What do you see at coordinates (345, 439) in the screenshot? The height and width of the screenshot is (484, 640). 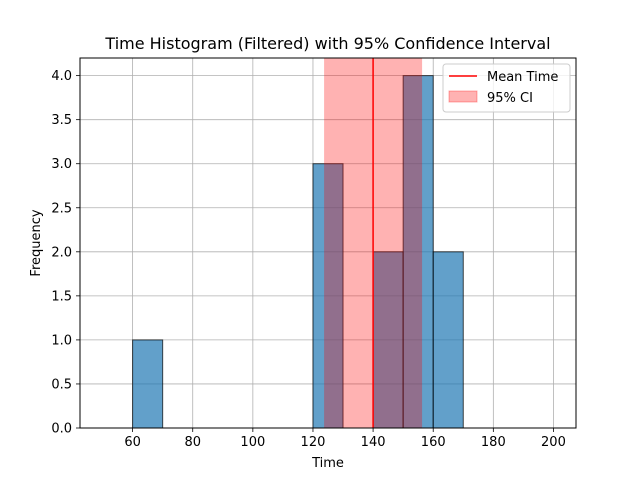 I see `x-axis-ticks: 60 80 100 120 140 160 180 200` at bounding box center [345, 439].